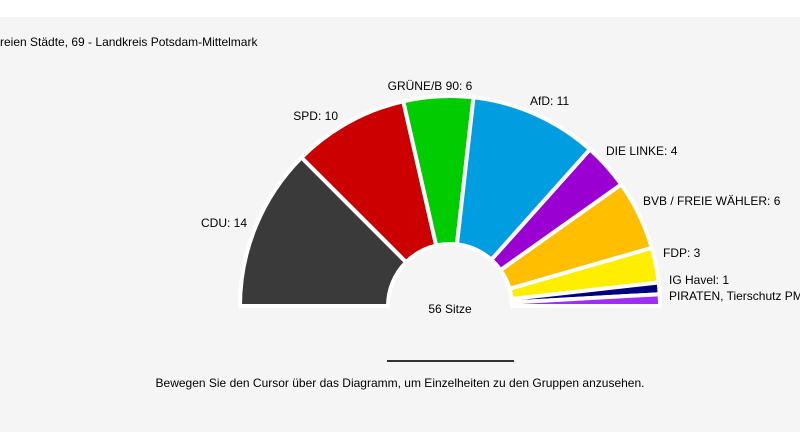 The height and width of the screenshot is (432, 800). Describe the element at coordinates (323, 231) in the screenshot. I see `slice-cdu` at that location.